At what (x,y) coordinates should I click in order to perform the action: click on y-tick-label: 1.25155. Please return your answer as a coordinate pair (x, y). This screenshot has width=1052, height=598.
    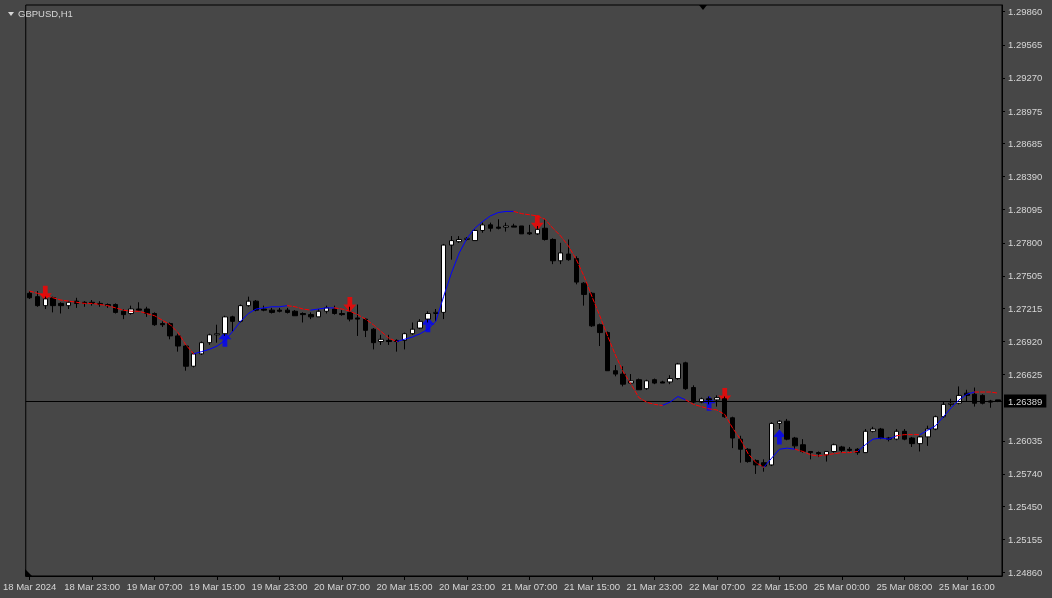
    Looking at the image, I should click on (1025, 540).